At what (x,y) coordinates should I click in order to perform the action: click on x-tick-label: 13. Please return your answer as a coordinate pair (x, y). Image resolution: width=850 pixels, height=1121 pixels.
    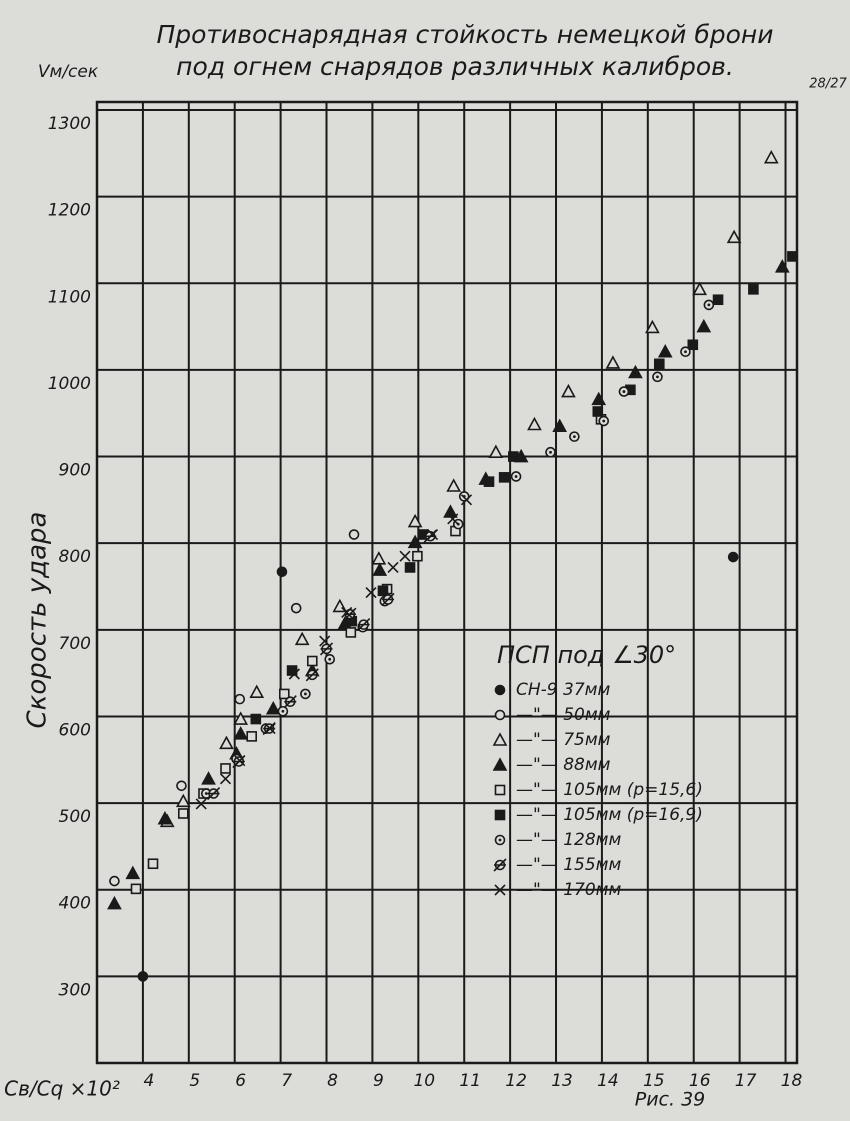
    Looking at the image, I should click on (562, 1081).